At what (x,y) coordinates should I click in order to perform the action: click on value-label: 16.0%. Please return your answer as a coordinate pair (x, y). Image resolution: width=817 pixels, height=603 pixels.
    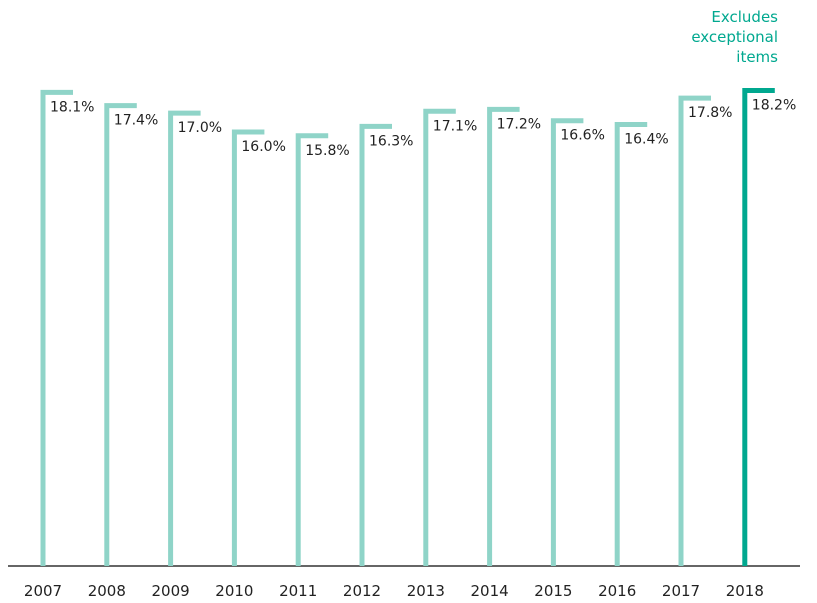
    Looking at the image, I should click on (263, 147).